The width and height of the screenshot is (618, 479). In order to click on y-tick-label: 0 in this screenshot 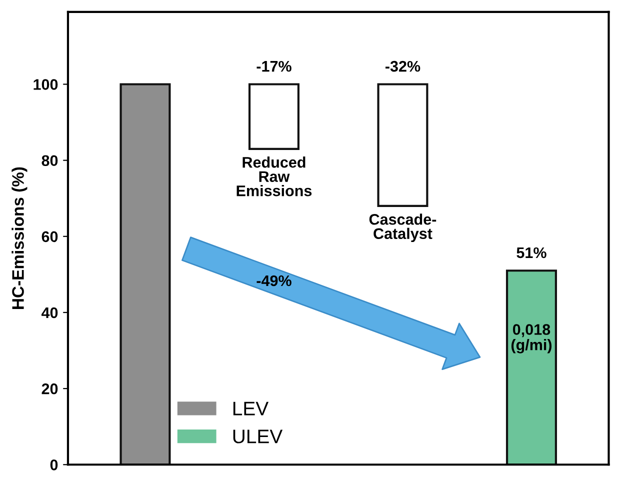, I will do `click(54, 465)`.